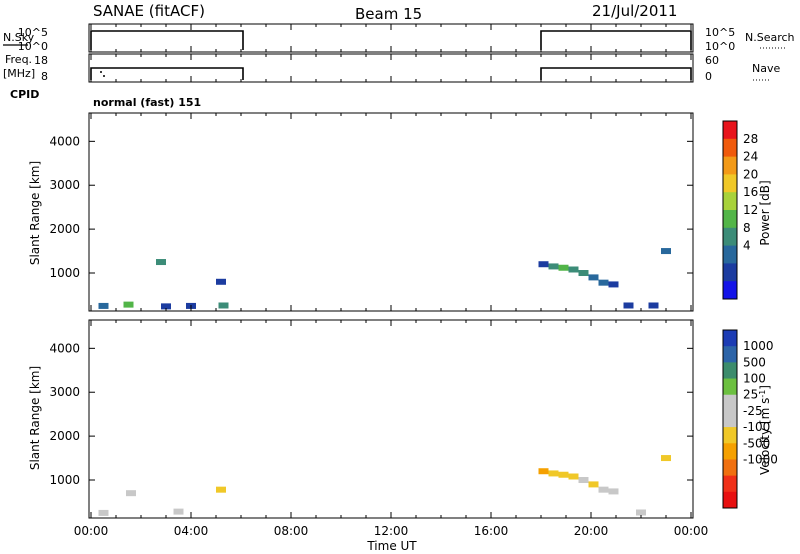 The height and width of the screenshot is (554, 800). What do you see at coordinates (770, 37) in the screenshot?
I see `nsearch-label: N.Search` at bounding box center [770, 37].